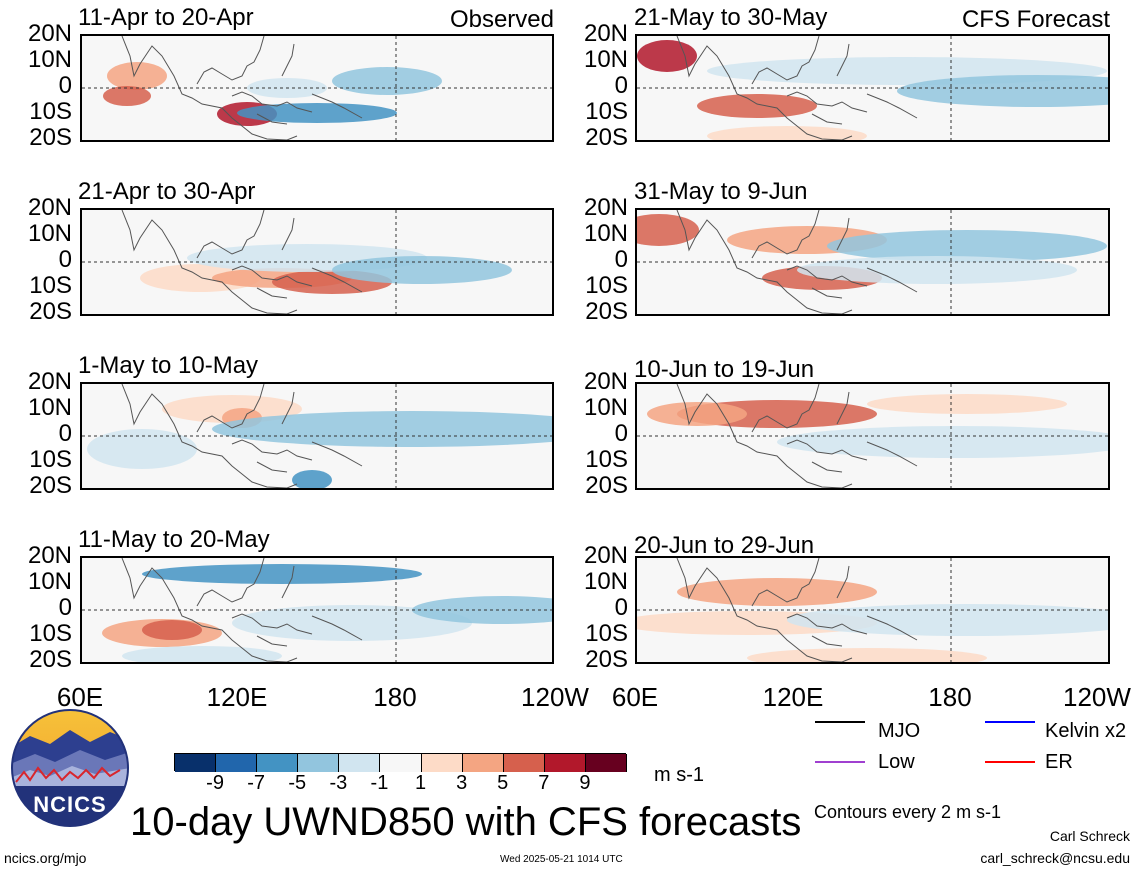 The height and width of the screenshot is (872, 1135). Describe the element at coordinates (256, 783) in the screenshot. I see `colorbar-tick-label: -7` at that location.